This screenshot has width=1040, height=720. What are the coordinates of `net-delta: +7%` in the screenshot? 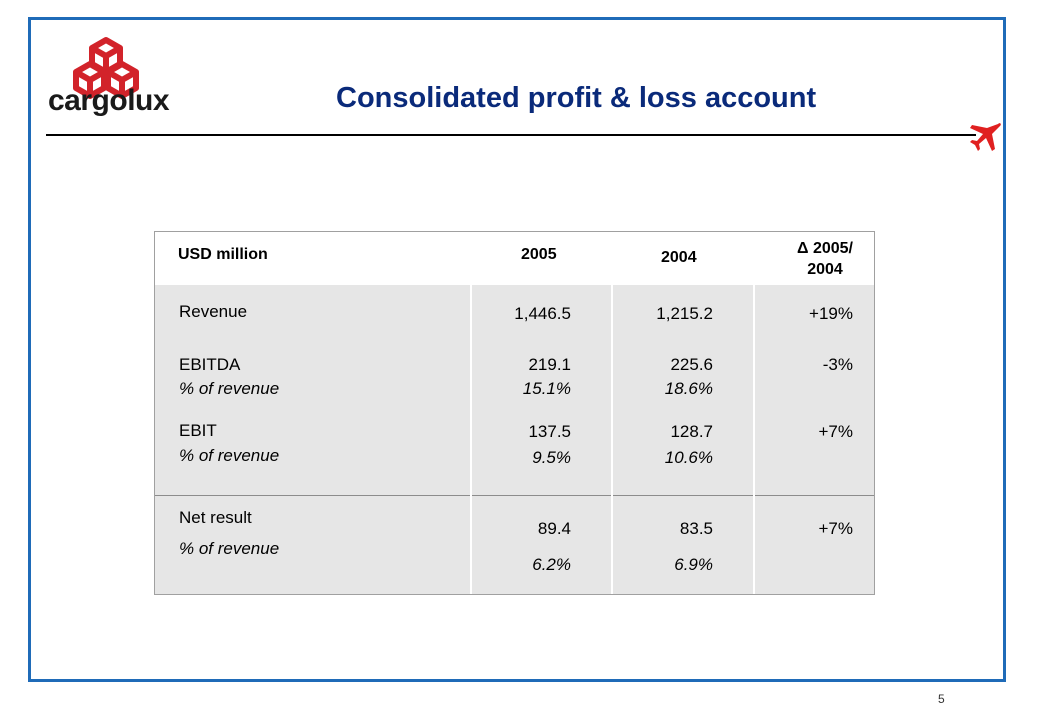 It's located at (836, 528).